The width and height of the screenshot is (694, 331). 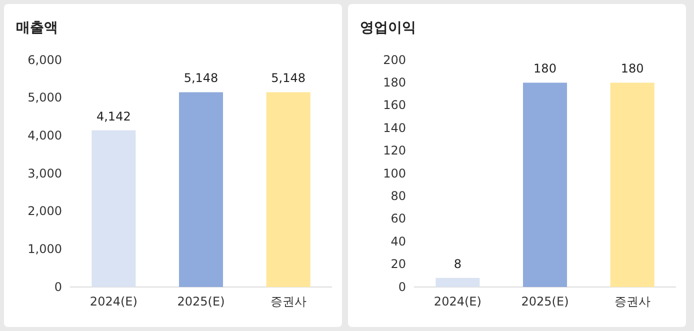 What do you see at coordinates (113, 116) in the screenshot?
I see `data-label: 4,142` at bounding box center [113, 116].